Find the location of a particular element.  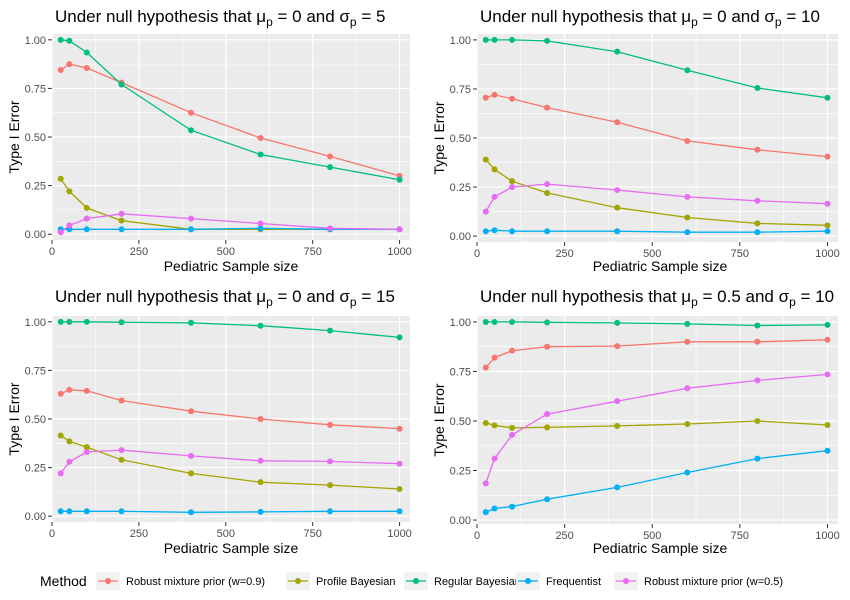

x-tick-label: 0 is located at coordinates (477, 254).